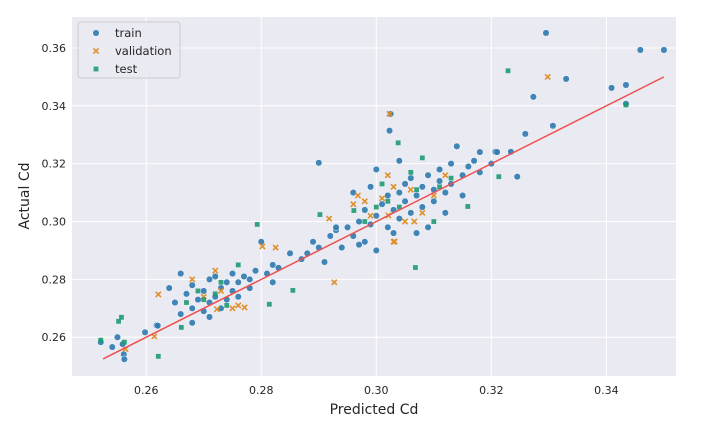  Describe the element at coordinates (54, 193) in the screenshot. I see `y-ticks: 0.26 0.28 0.30 0.32 0.34 0.36` at that location.